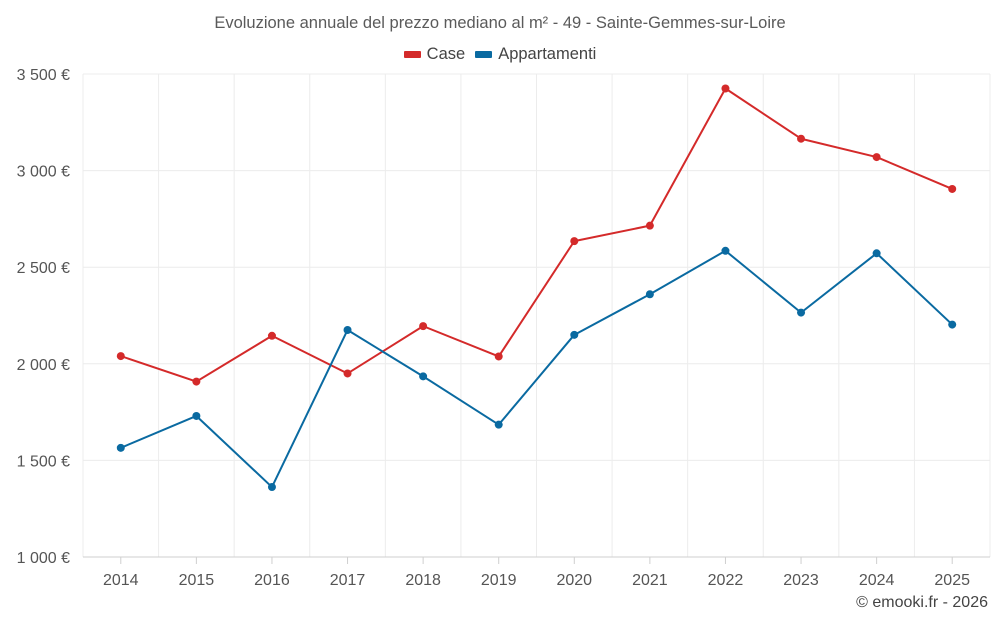  What do you see at coordinates (43, 268) in the screenshot?
I see `y-tick-label: 2 500 €` at bounding box center [43, 268].